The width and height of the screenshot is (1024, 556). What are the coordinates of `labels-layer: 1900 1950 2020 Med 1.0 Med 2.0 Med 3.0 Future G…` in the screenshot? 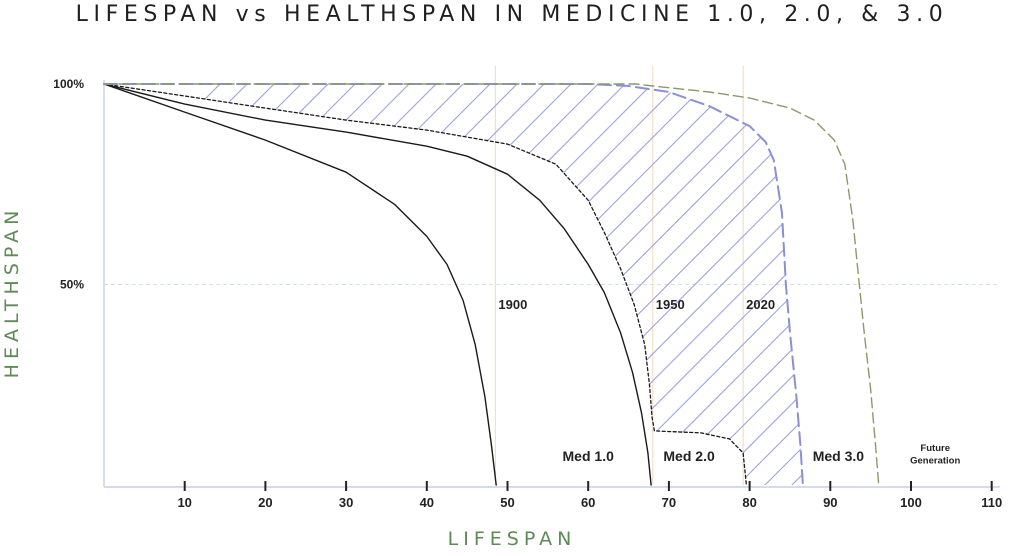 It's located at (729, 382).